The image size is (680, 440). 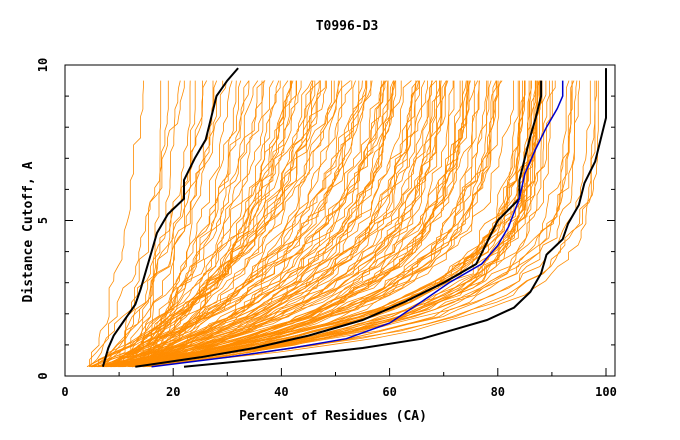 What do you see at coordinates (43, 375) in the screenshot?
I see `y-tick-label: 0` at bounding box center [43, 375].